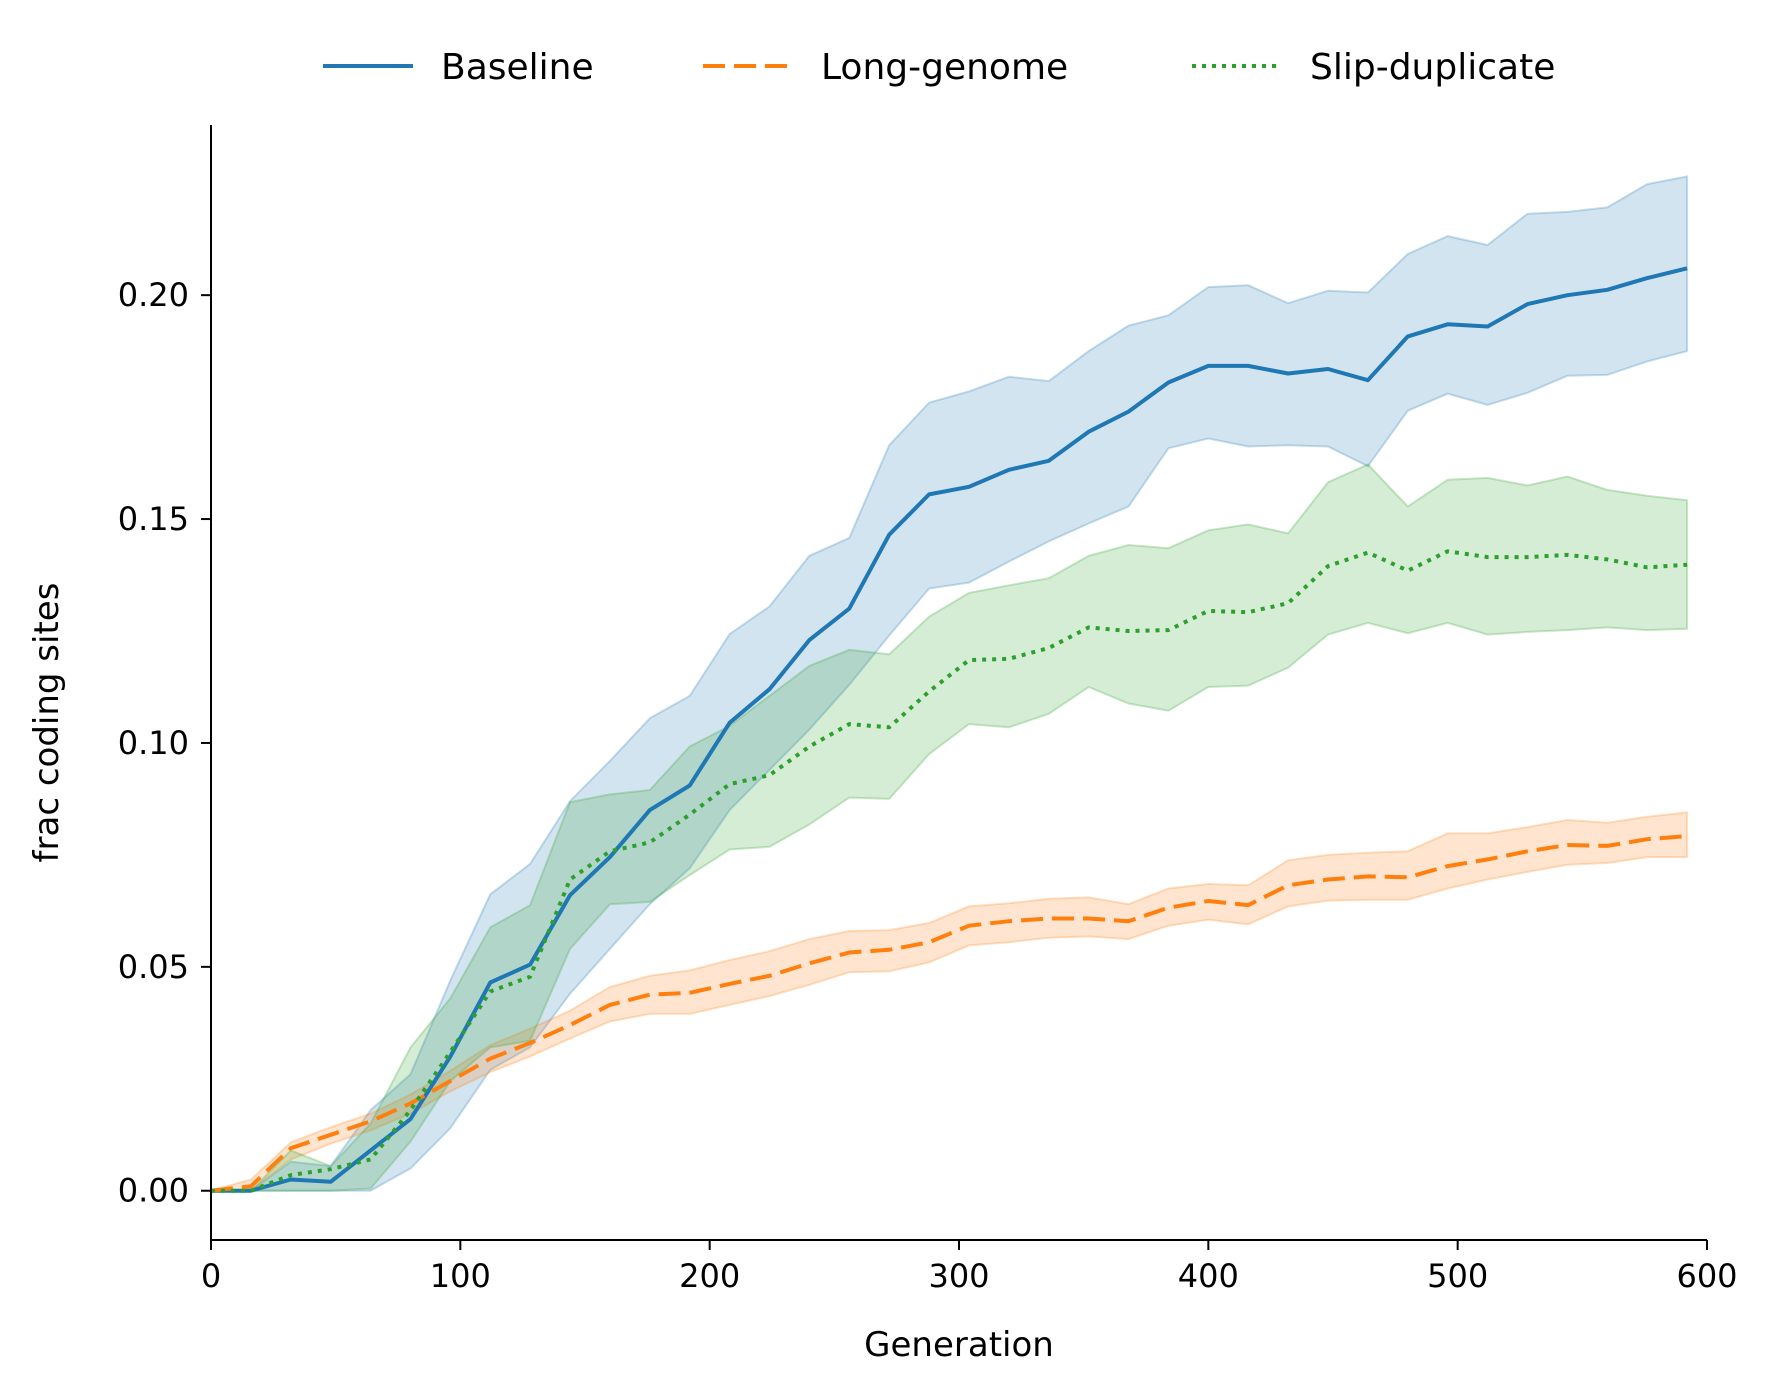  Describe the element at coordinates (1208, 1276) in the screenshot. I see `x-tick-label: 400` at that location.